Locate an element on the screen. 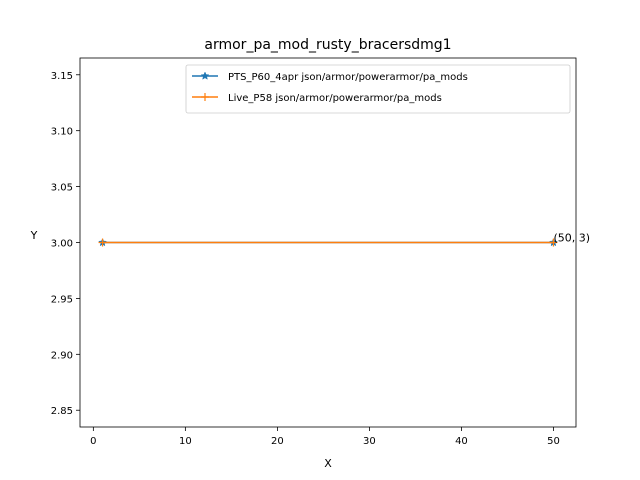  y-tick-label: 2.85 is located at coordinates (62, 411).